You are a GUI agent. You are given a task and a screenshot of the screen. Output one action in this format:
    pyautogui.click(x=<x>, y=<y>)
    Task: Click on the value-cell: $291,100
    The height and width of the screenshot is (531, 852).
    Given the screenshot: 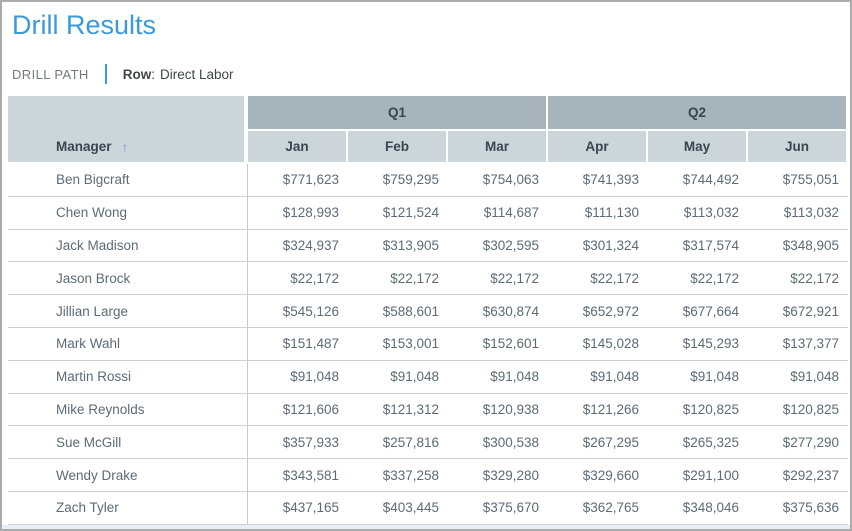 What is the action you would take?
    pyautogui.click(x=710, y=475)
    